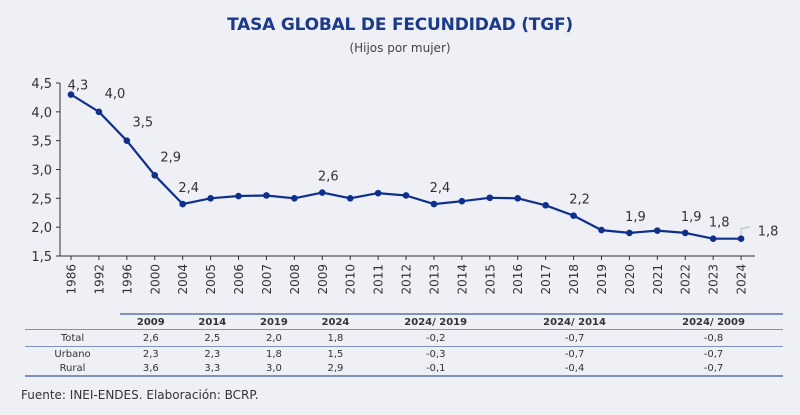 The height and width of the screenshot is (415, 800). What do you see at coordinates (335, 354) in the screenshot?
I see `table-cell: 1,5` at bounding box center [335, 354].